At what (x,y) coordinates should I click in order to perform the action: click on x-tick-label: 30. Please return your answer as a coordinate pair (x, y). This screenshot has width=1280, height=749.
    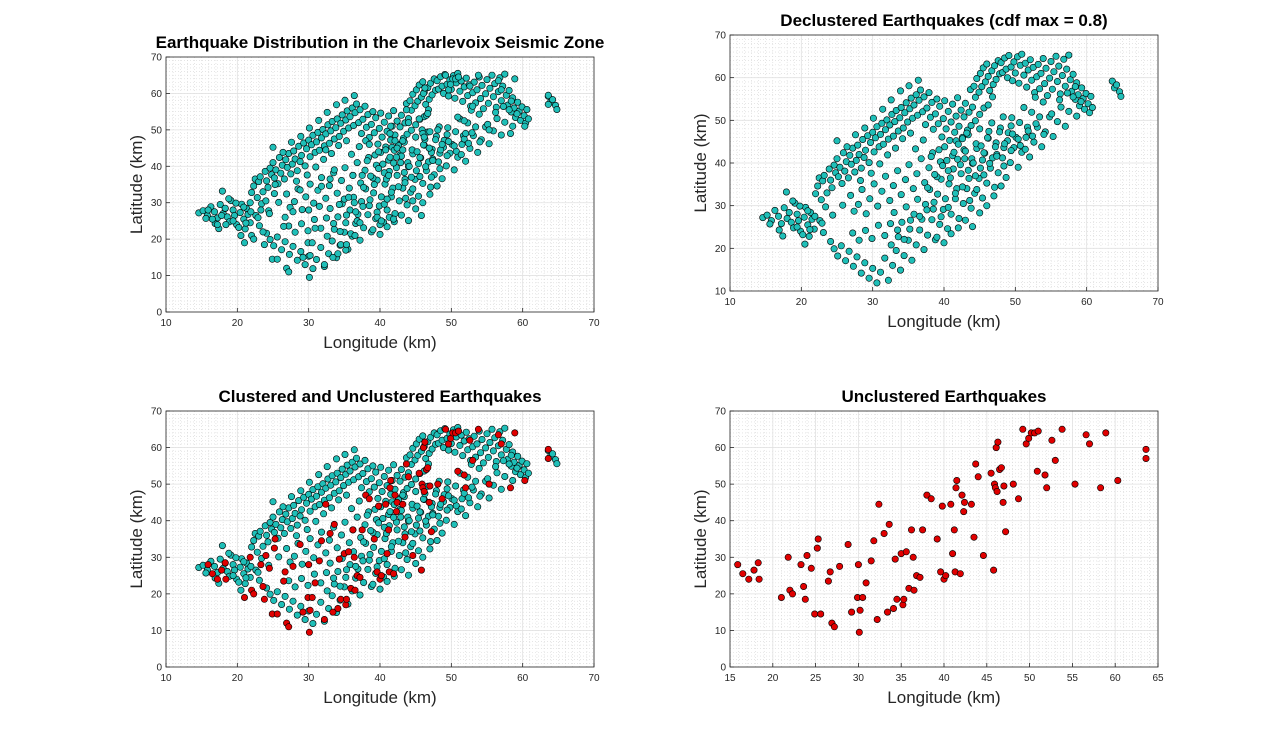
    Looking at the image, I should click on (859, 678).